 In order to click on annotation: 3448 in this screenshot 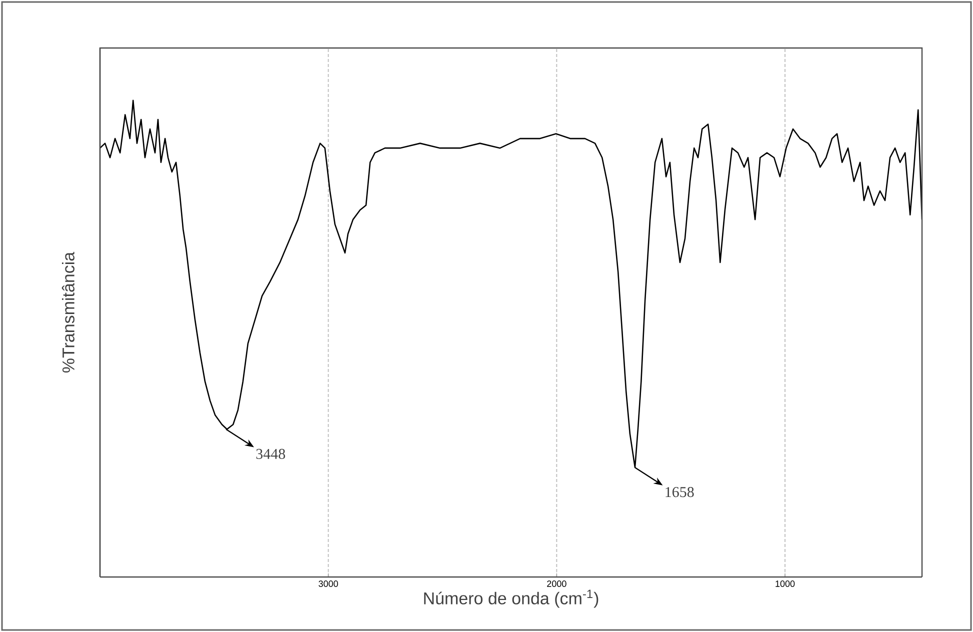, I will do `click(271, 453)`.